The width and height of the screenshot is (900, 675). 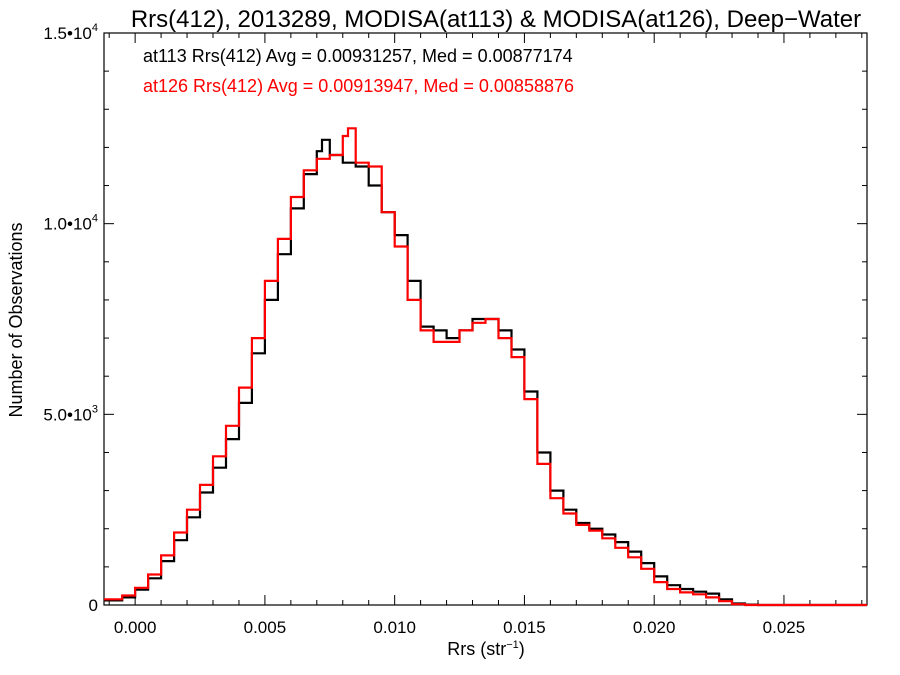 I want to click on y-tick-label: 1.0•104, so click(x=70, y=223).